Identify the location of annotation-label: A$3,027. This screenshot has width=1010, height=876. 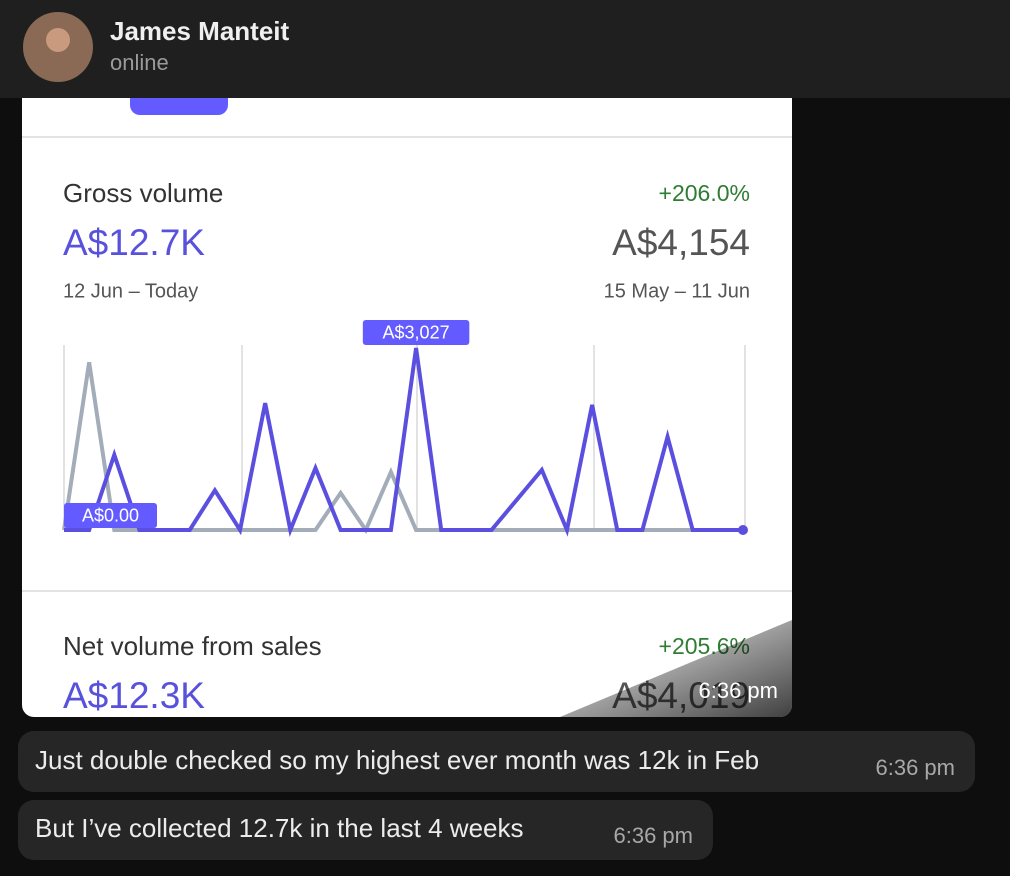
(416, 332).